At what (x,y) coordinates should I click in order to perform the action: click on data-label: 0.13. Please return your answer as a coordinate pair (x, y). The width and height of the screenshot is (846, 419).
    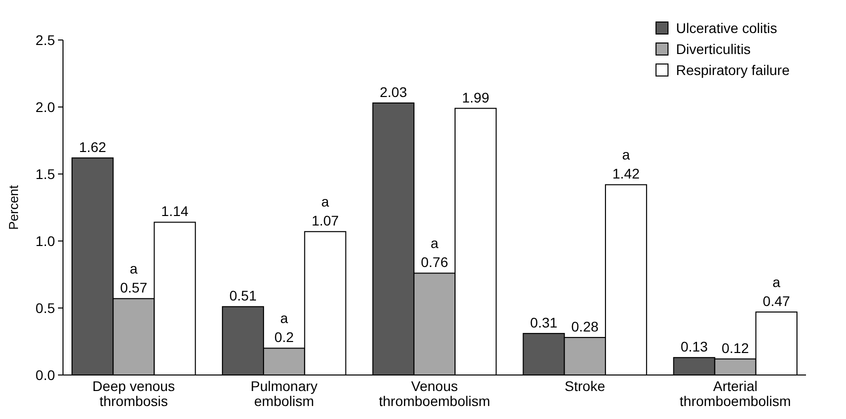
    Looking at the image, I should click on (694, 346).